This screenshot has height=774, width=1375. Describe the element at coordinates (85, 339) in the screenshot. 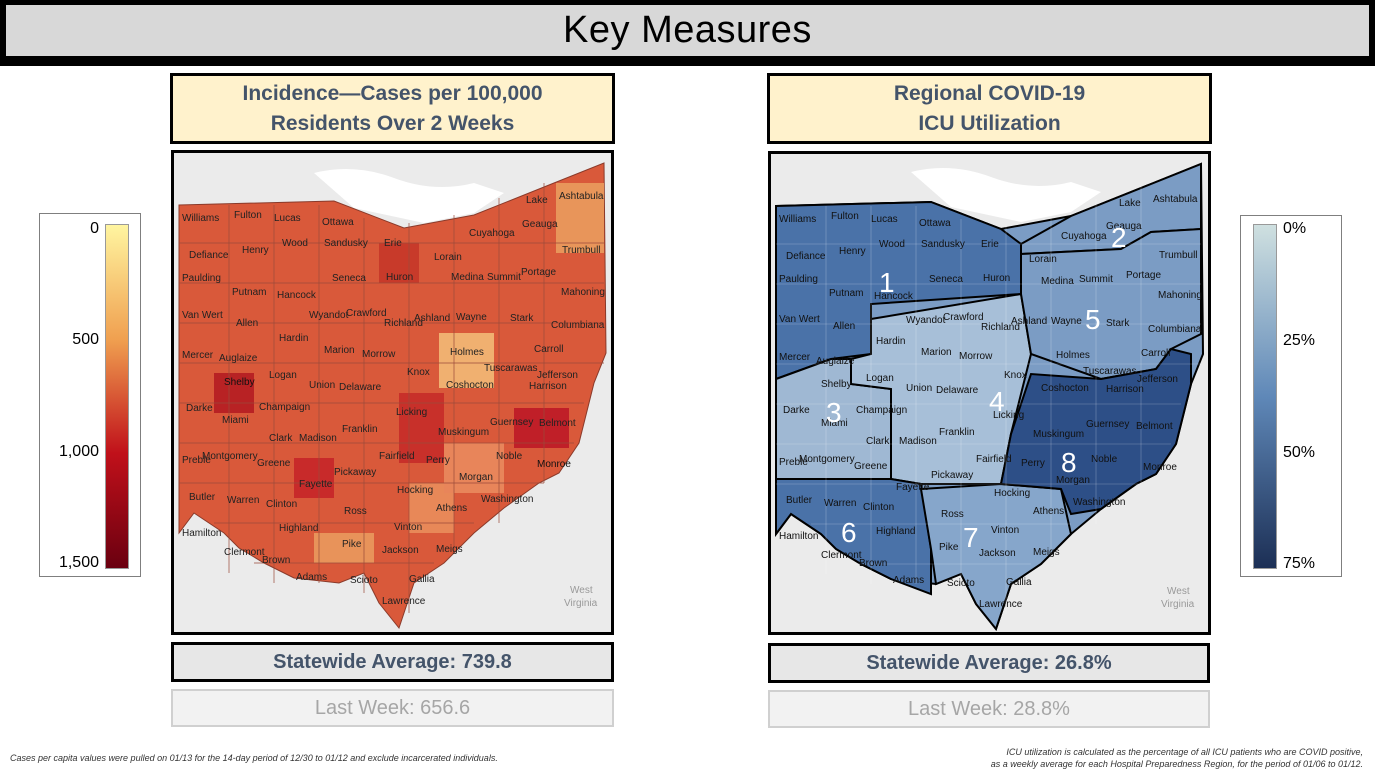

I see `incidence-legend-tick: 500` at that location.